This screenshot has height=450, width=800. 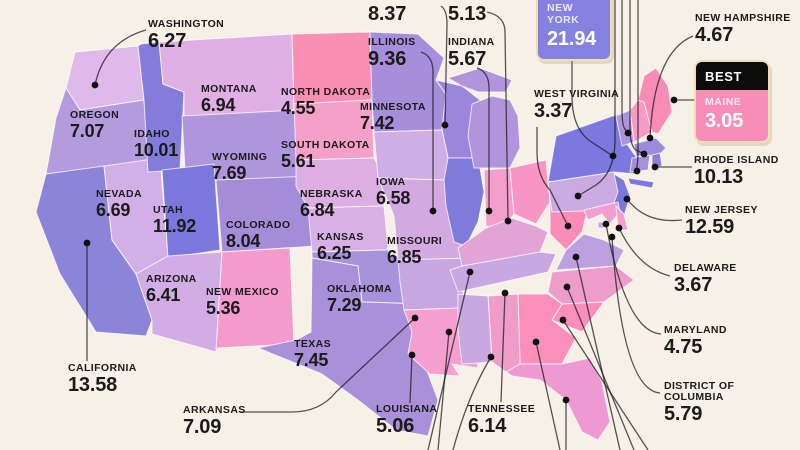 What do you see at coordinates (655, 101) in the screenshot?
I see `state-shape-maine` at bounding box center [655, 101].